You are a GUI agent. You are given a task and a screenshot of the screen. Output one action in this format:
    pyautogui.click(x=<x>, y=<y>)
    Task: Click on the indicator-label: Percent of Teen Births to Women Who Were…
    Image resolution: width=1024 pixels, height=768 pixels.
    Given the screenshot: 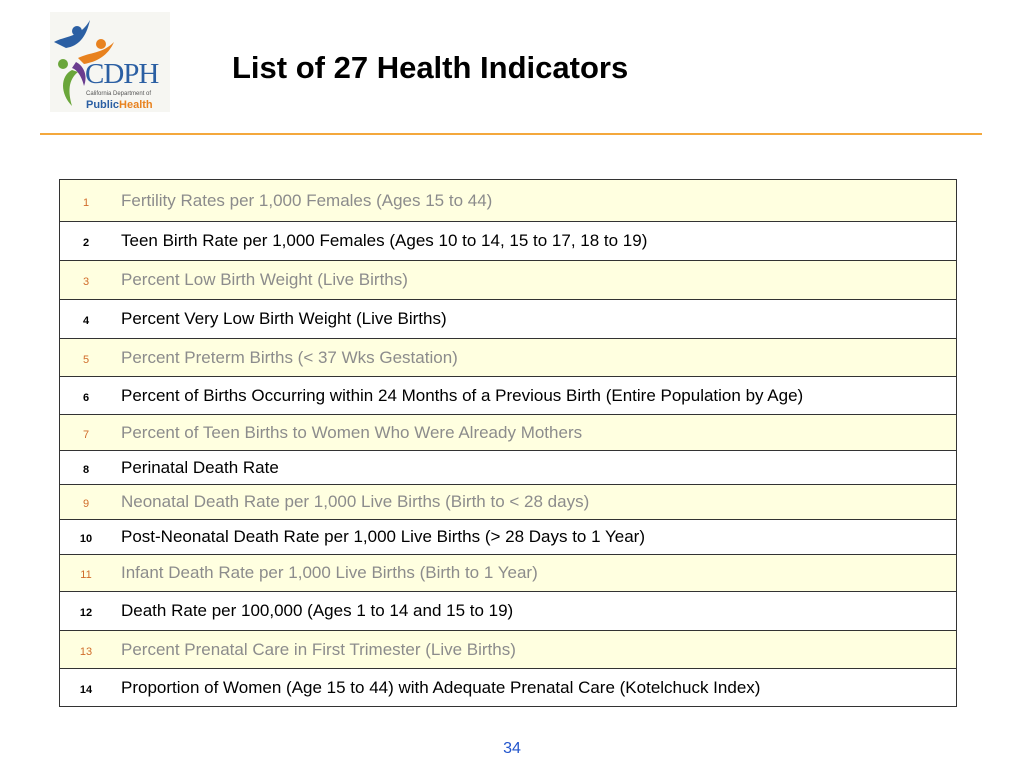 What is the action you would take?
    pyautogui.click(x=534, y=432)
    